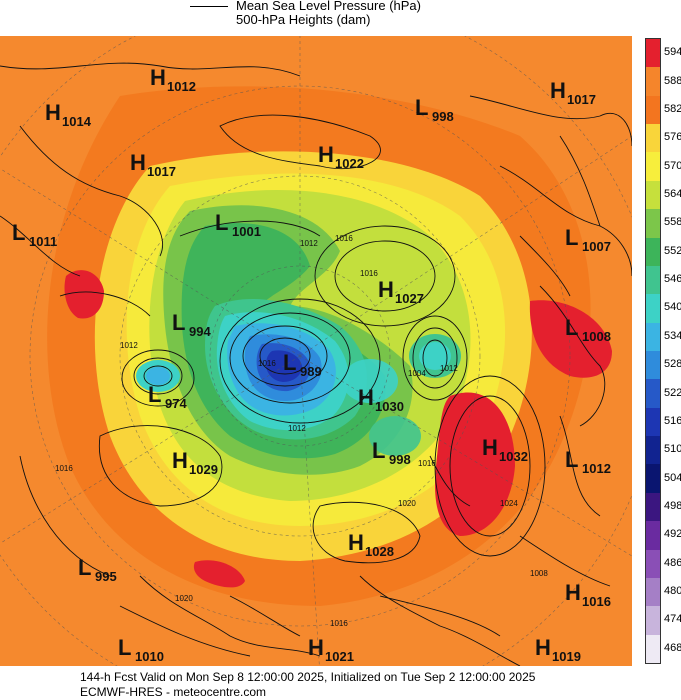 This screenshot has width=681, height=700. What do you see at coordinates (588, 329) in the screenshot?
I see `low-pressure-center: L 1008` at bounding box center [588, 329].